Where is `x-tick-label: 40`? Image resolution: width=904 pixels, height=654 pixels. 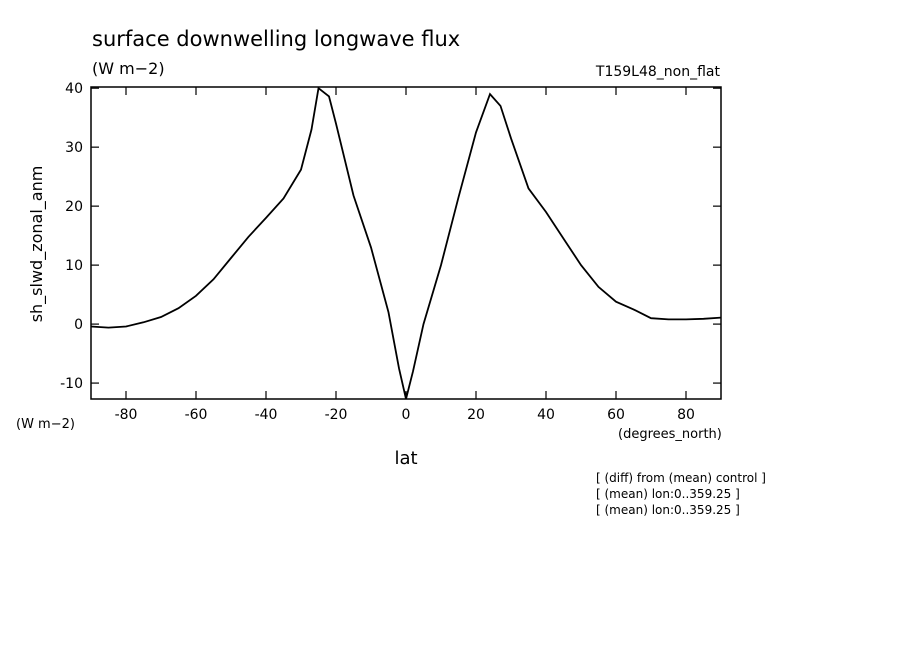
x-tick-label: 40 is located at coordinates (546, 415).